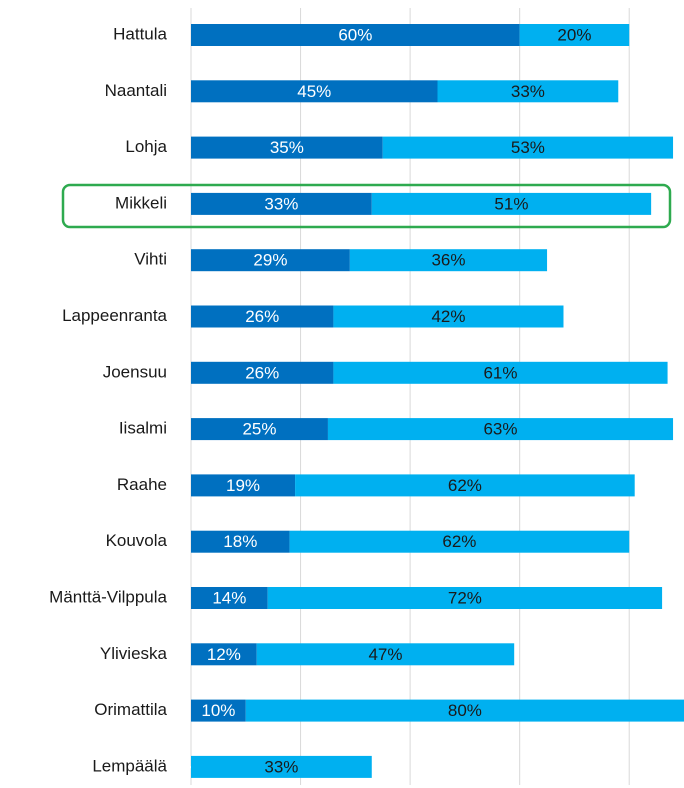  Describe the element at coordinates (135, 371) in the screenshot. I see `category-label: Joensuu` at that location.